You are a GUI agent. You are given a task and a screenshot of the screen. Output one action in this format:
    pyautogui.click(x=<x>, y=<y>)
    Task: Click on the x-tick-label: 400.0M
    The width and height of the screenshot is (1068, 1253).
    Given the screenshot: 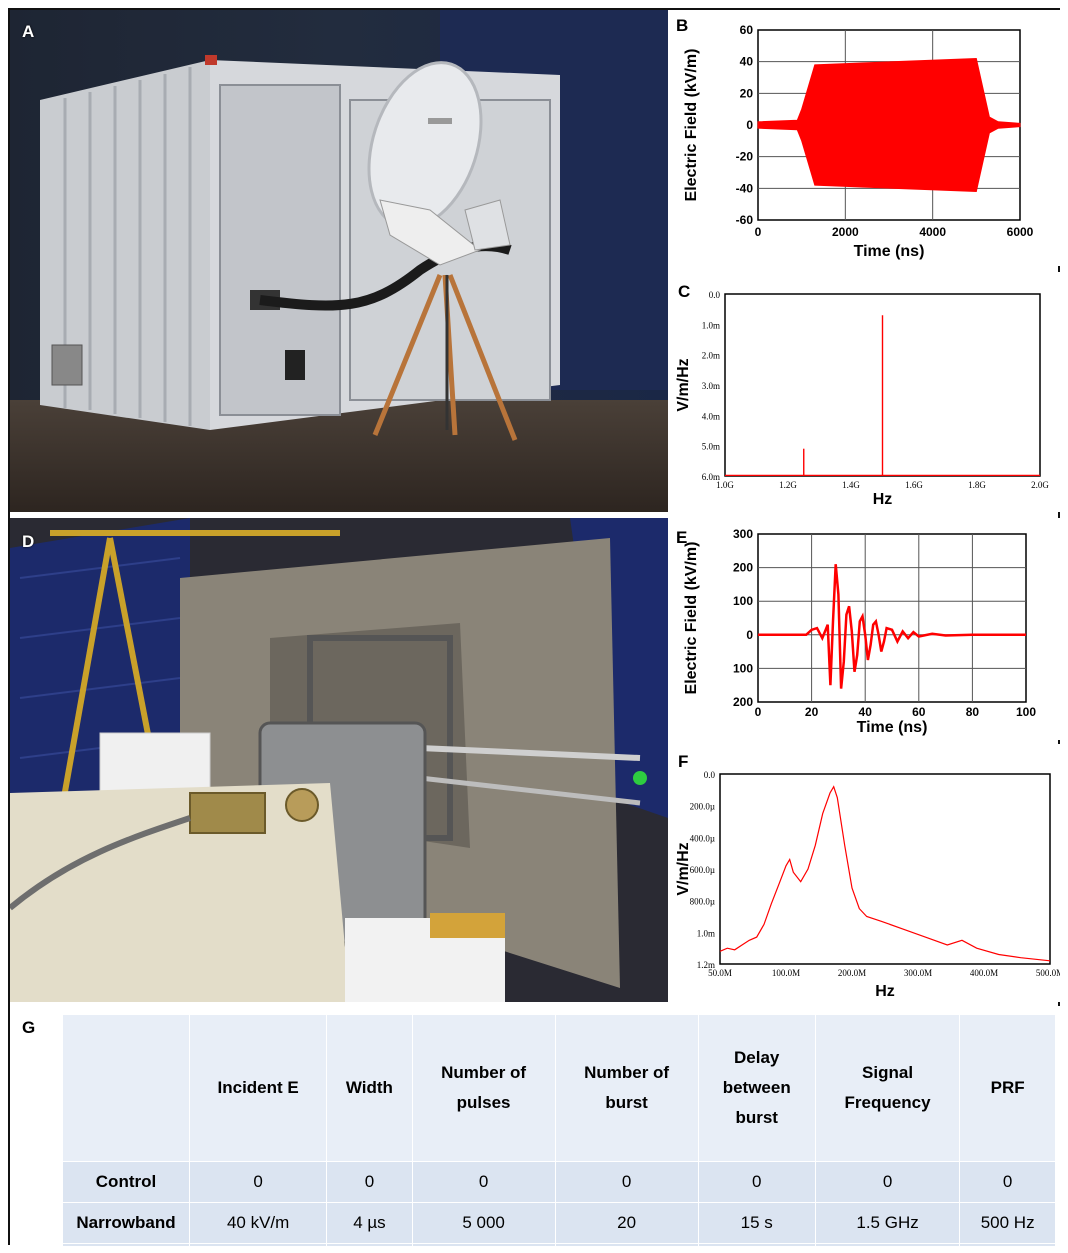 What is the action you would take?
    pyautogui.click(x=984, y=973)
    